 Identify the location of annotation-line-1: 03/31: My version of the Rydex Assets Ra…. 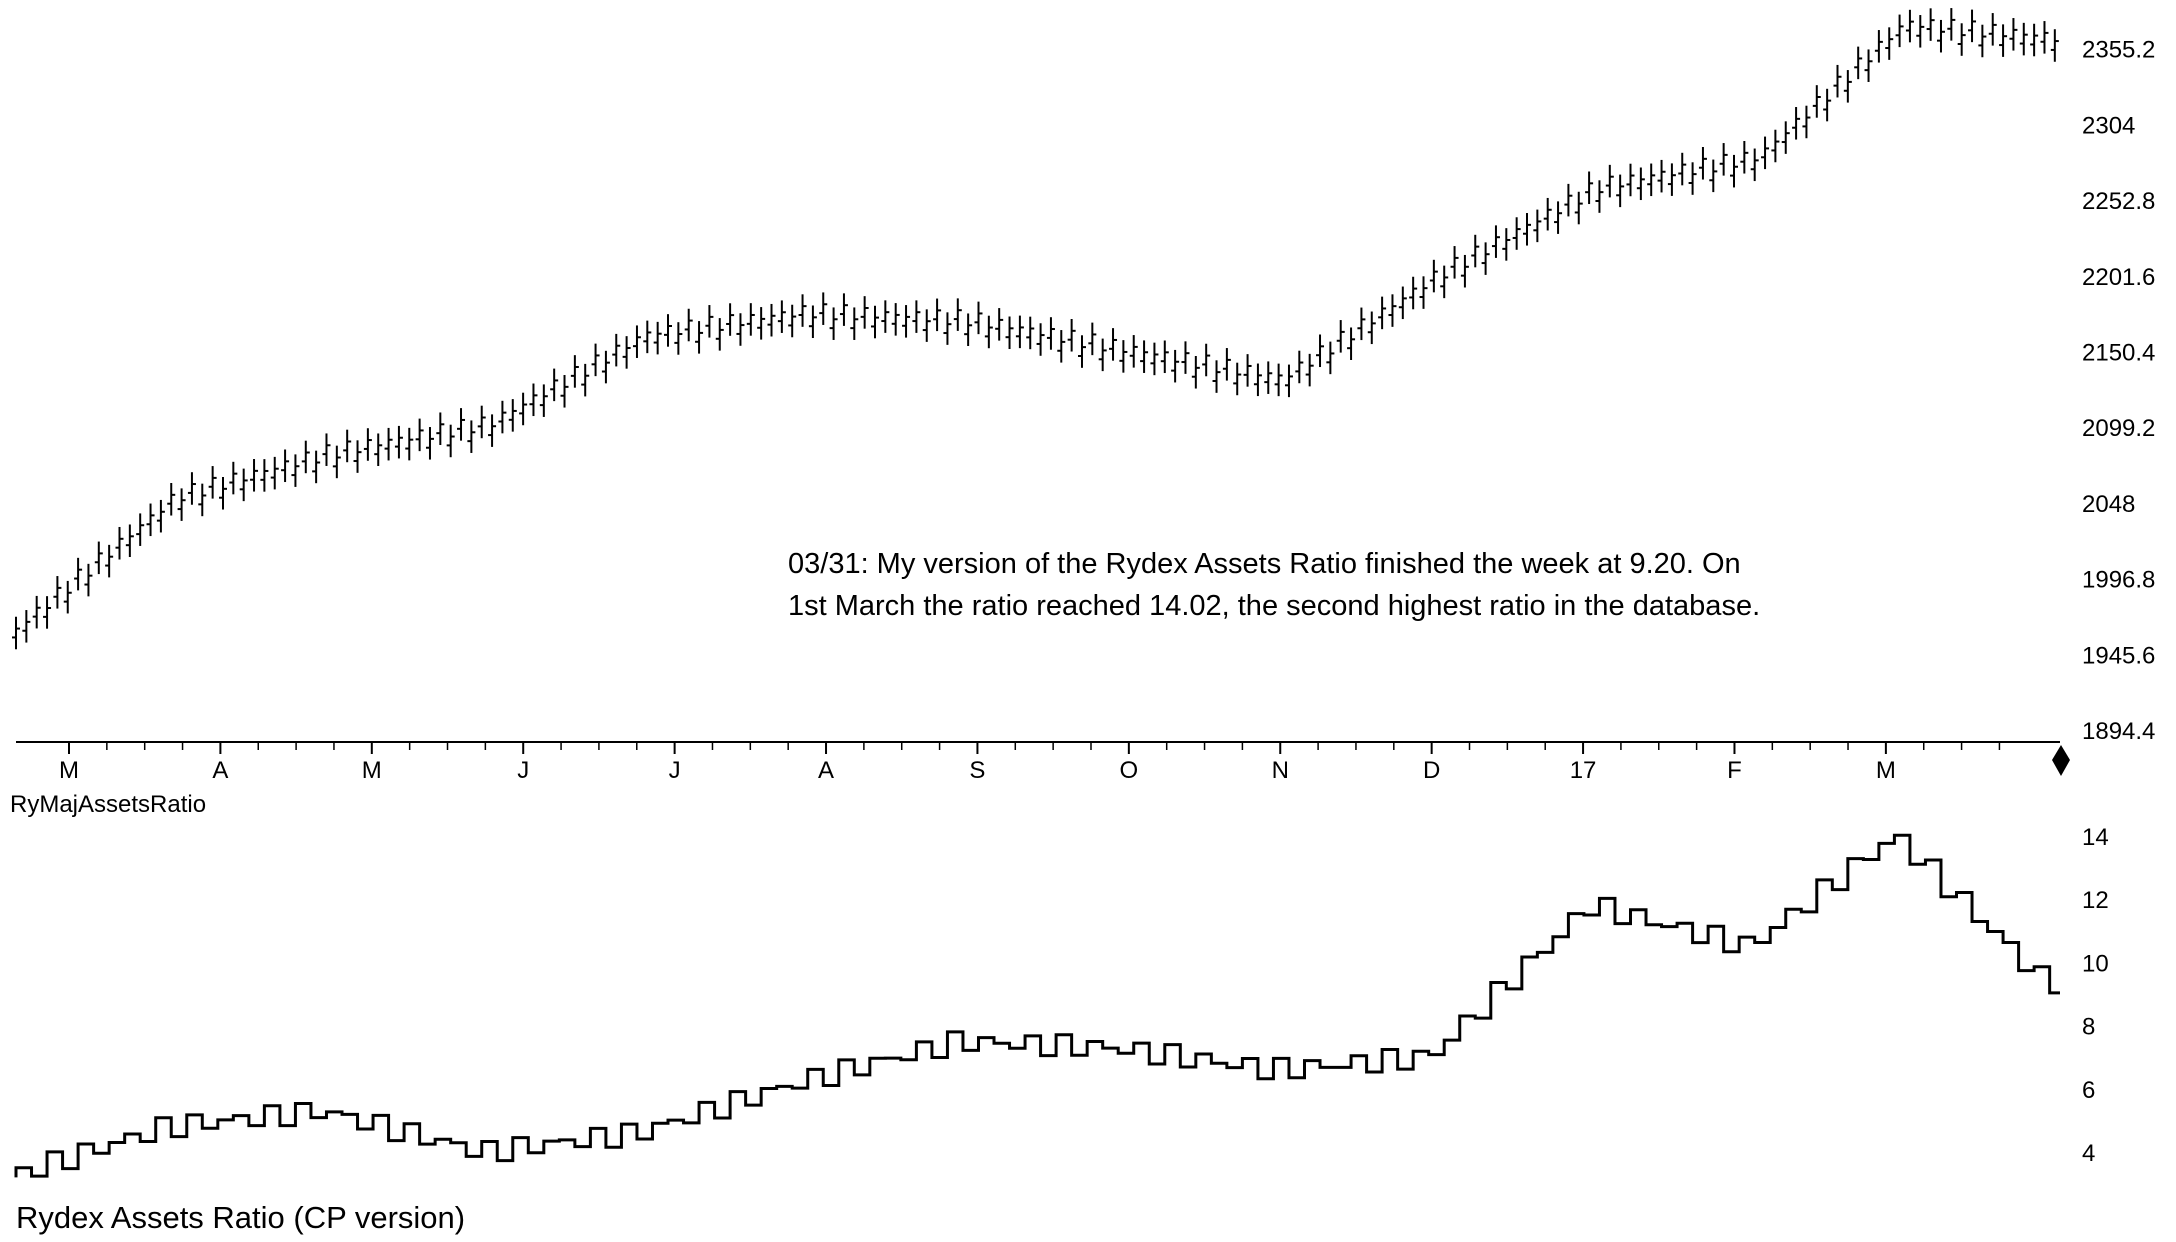
(1264, 564).